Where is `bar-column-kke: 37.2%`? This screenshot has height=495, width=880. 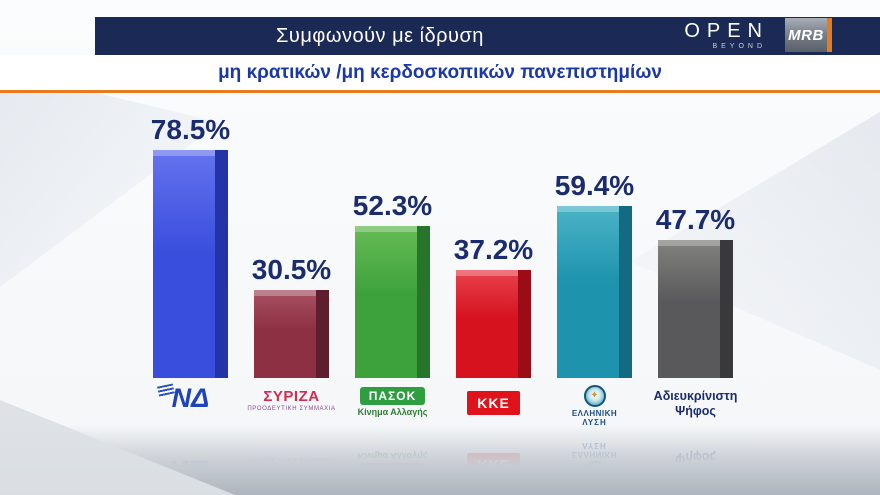
bar-column-kke: 37.2% is located at coordinates (493, 242).